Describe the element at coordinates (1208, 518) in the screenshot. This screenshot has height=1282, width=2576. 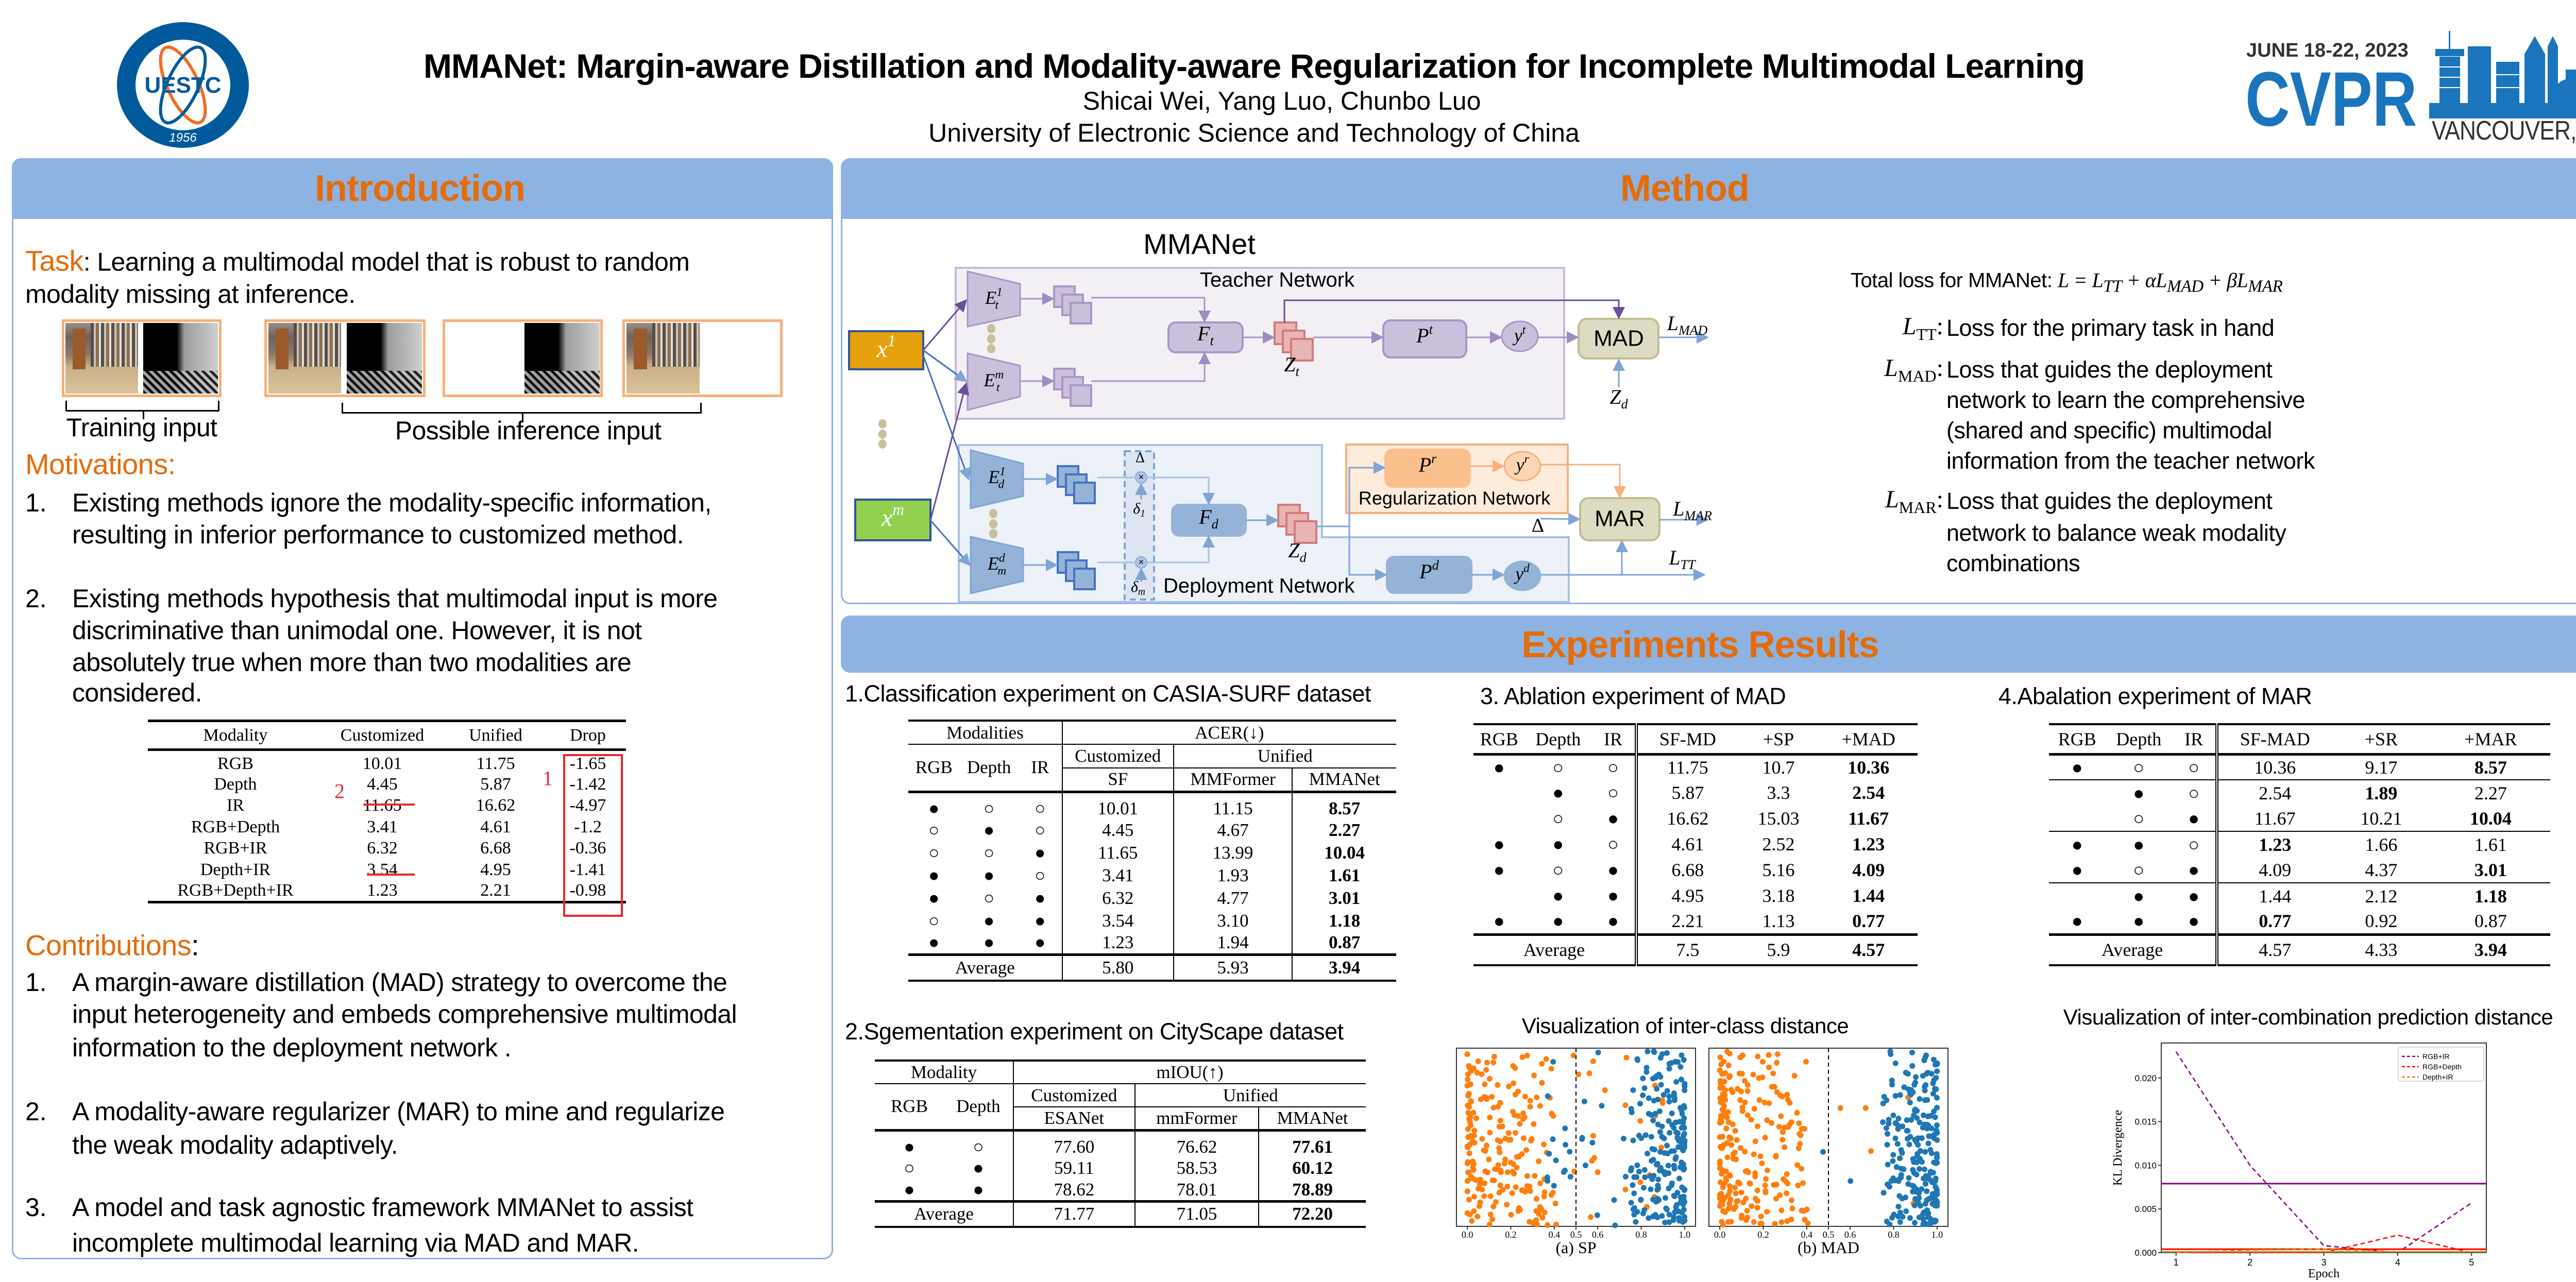
I see `math-label: Fd` at that location.